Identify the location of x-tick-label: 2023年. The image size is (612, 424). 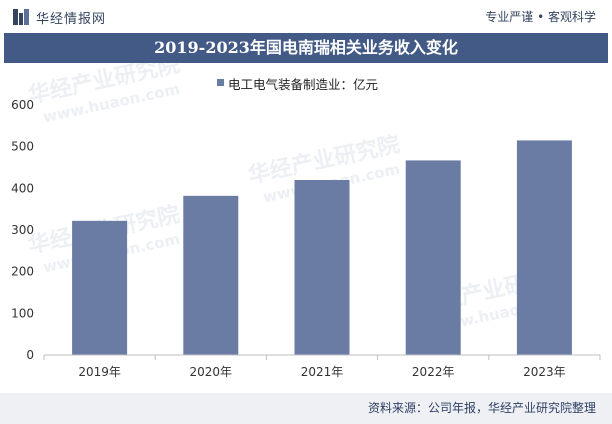
(544, 372).